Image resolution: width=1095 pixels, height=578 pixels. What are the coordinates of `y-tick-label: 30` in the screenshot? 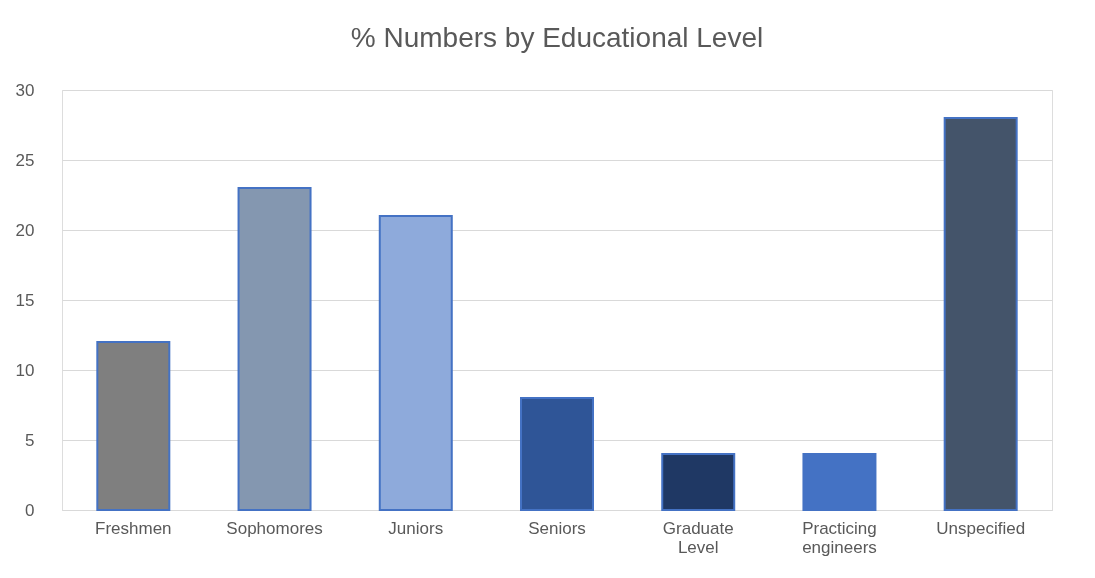 It's located at (25, 90).